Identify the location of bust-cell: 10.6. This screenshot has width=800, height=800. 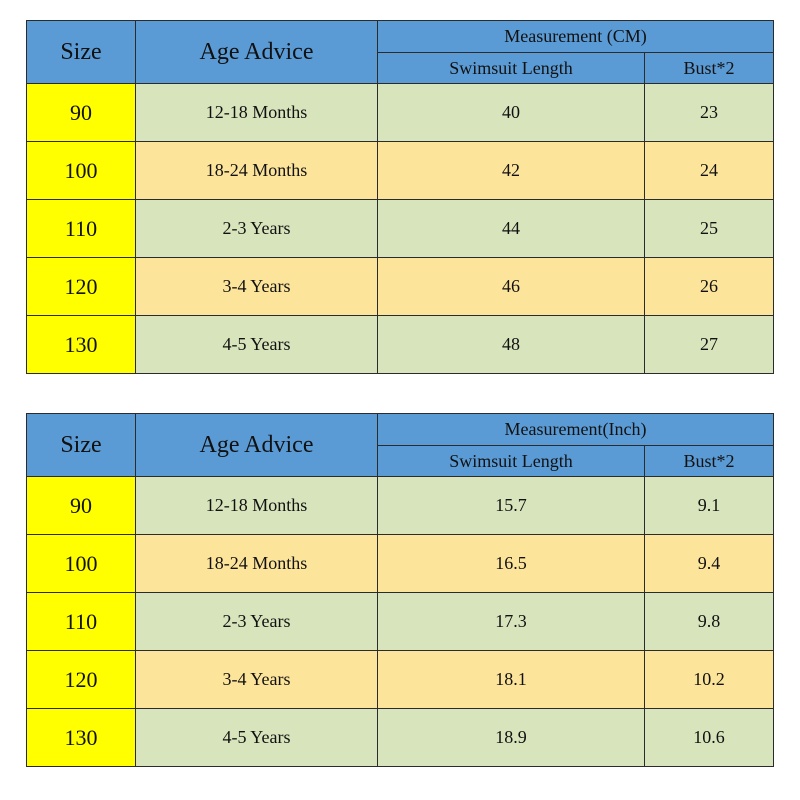
(709, 737).